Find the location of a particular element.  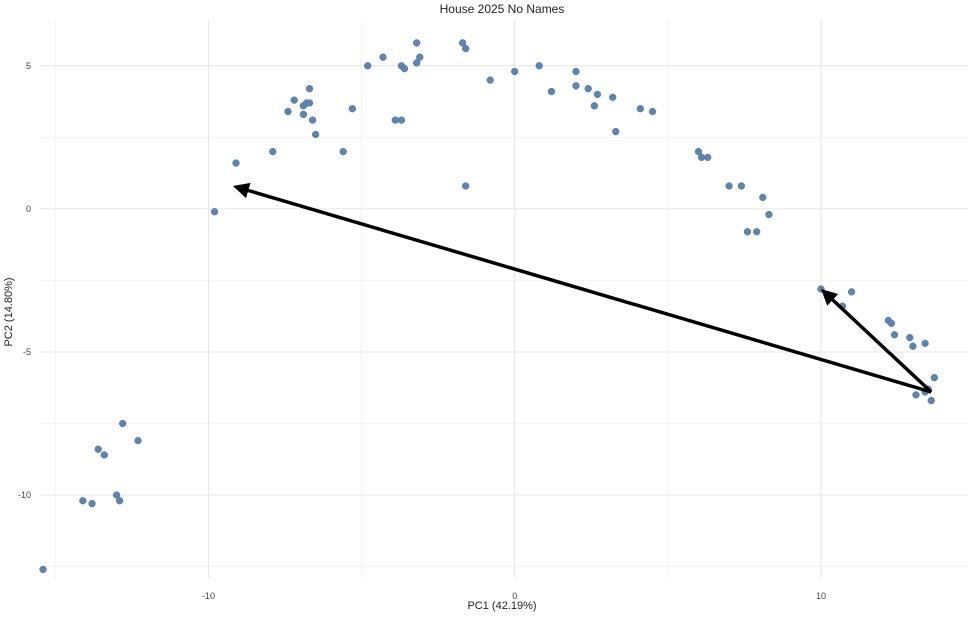

x-axis-label: PC1 (42.19%) is located at coordinates (501, 606).